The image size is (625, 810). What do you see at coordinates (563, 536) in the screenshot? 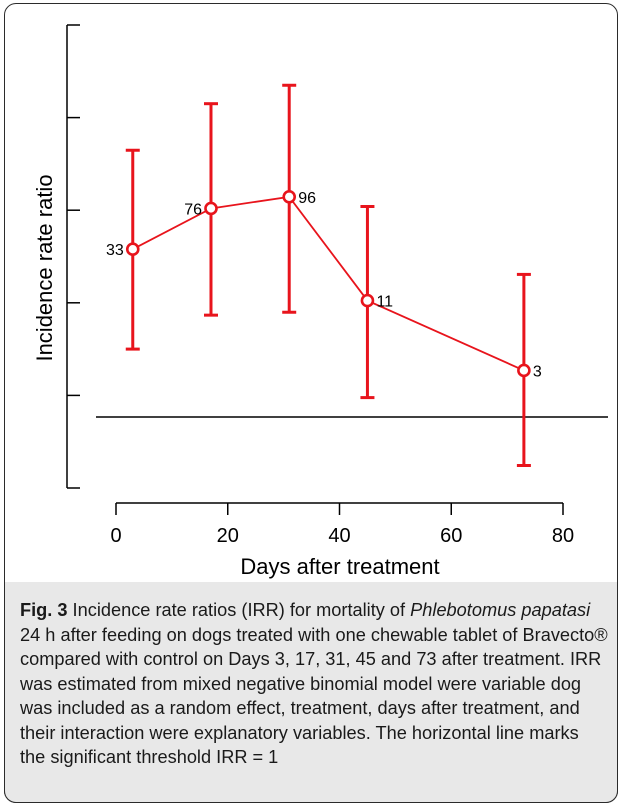
I see `x-tick-label: 80` at bounding box center [563, 536].